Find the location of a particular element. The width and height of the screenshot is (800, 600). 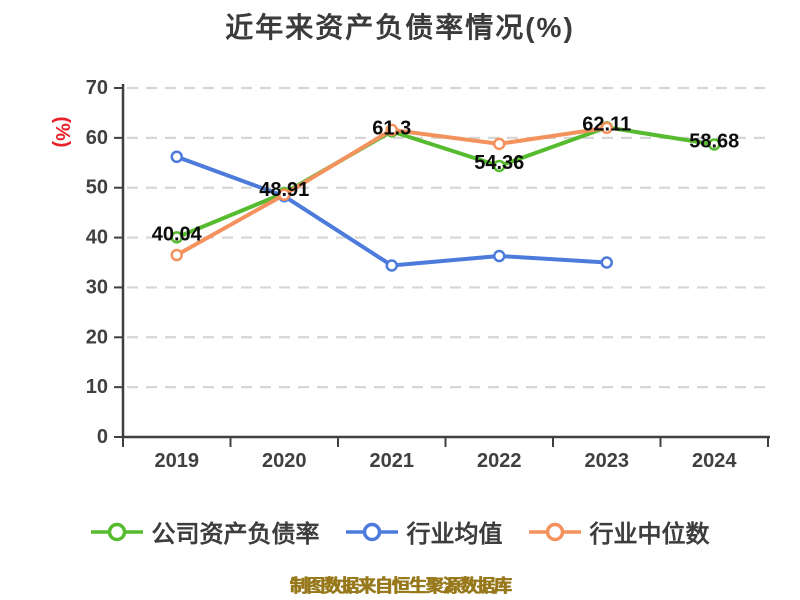

value-label-2020: 48.91 is located at coordinates (284, 190).